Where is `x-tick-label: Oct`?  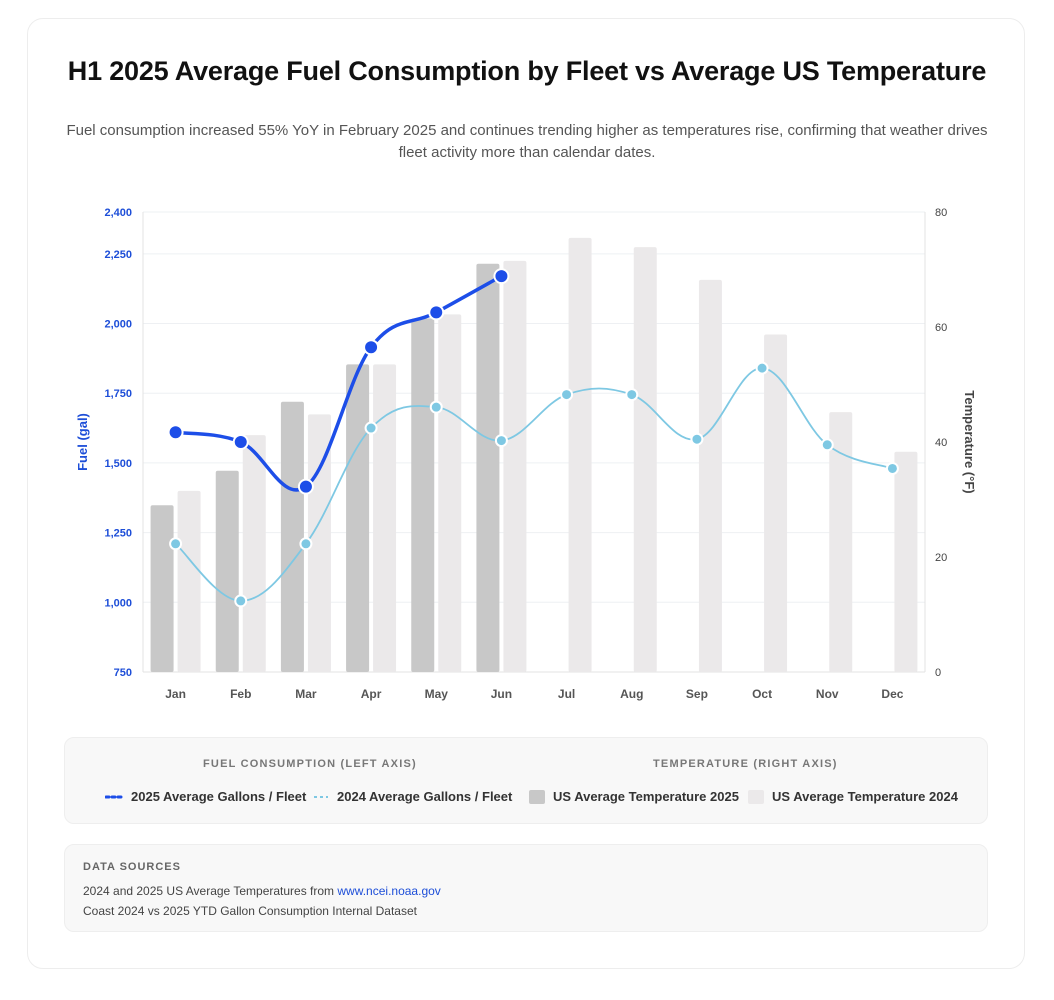 x-tick-label: Oct is located at coordinates (762, 694).